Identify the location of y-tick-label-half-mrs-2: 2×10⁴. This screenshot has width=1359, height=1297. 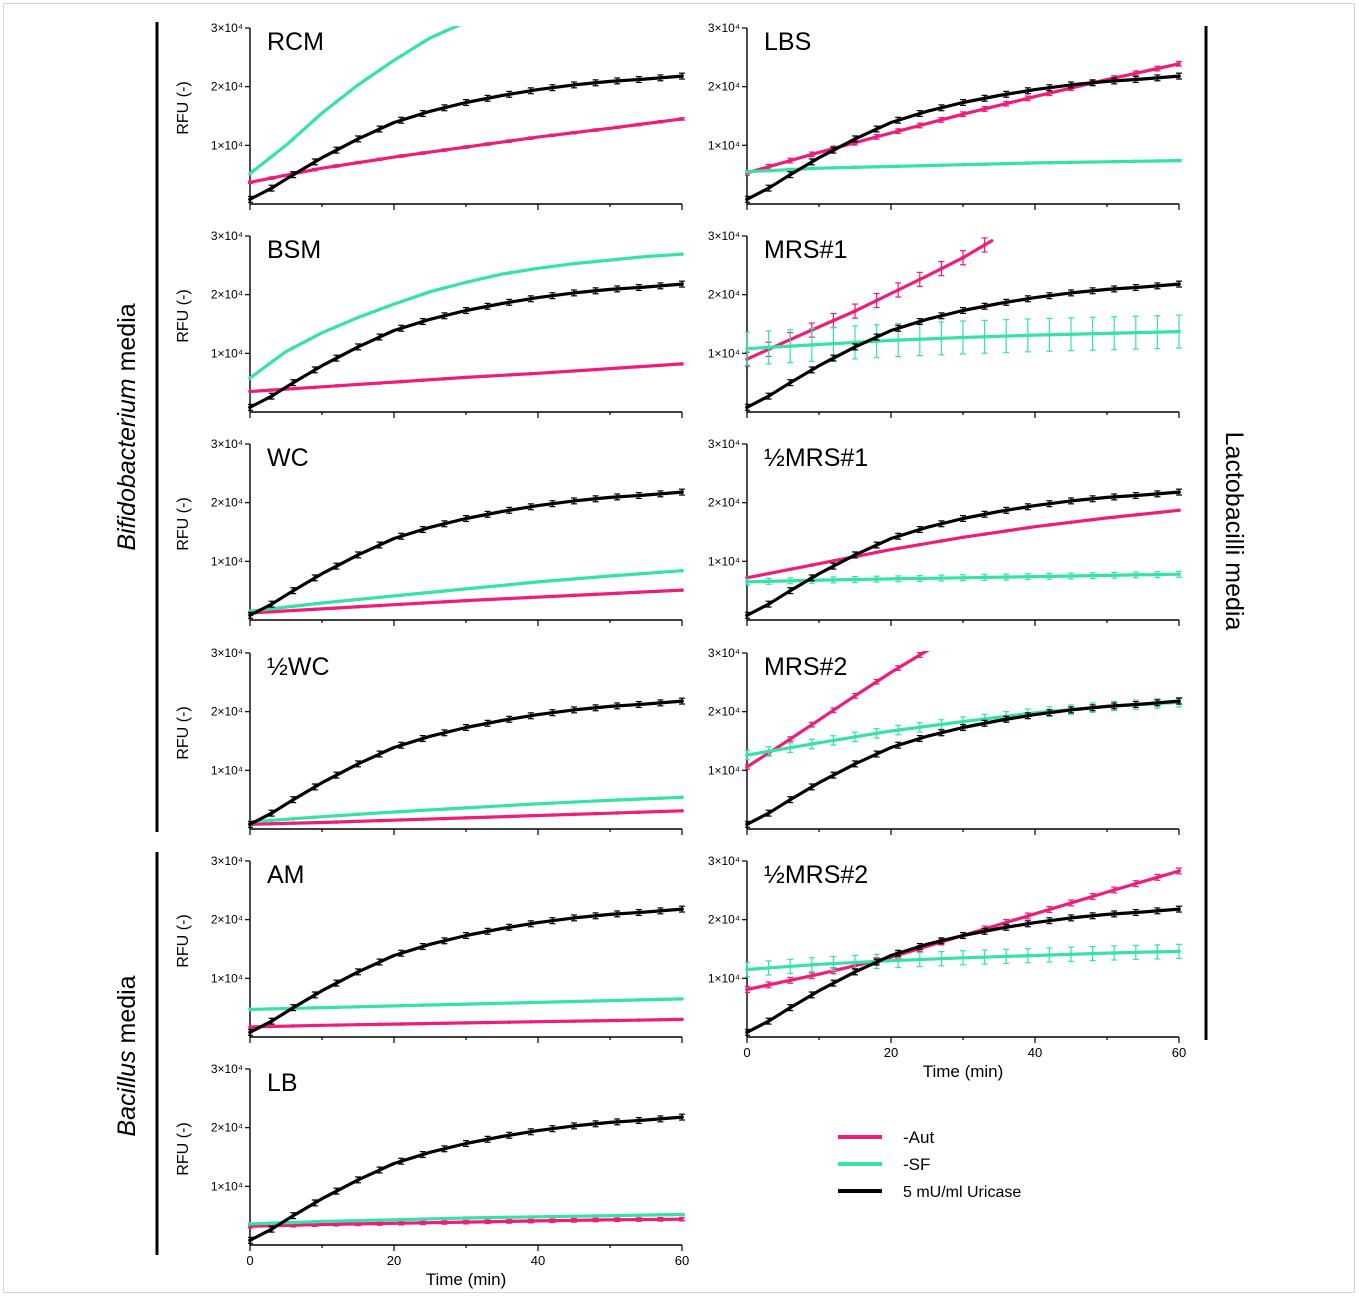
(724, 920).